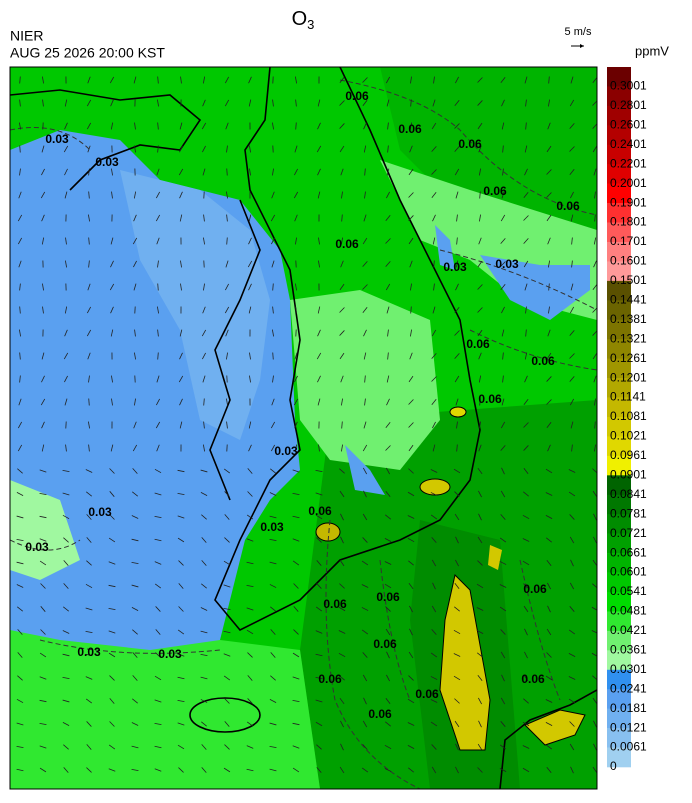  Describe the element at coordinates (628, 261) in the screenshot. I see `colorbar-label: 0.1601` at that location.